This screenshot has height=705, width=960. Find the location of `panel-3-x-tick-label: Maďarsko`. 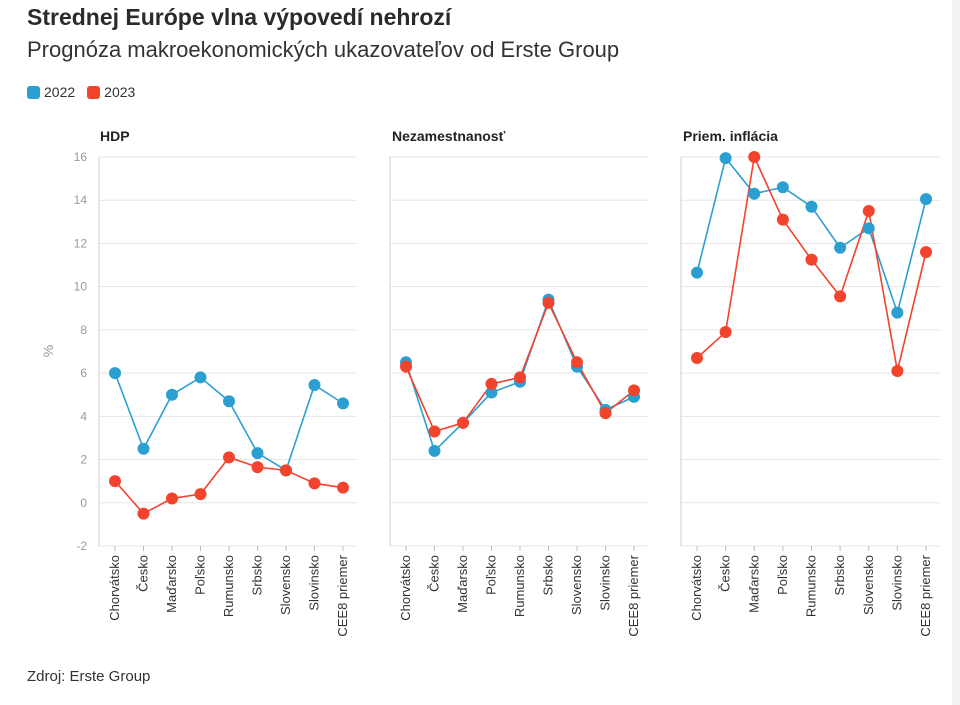

panel-3-x-tick-label: Maďarsko is located at coordinates (753, 584).